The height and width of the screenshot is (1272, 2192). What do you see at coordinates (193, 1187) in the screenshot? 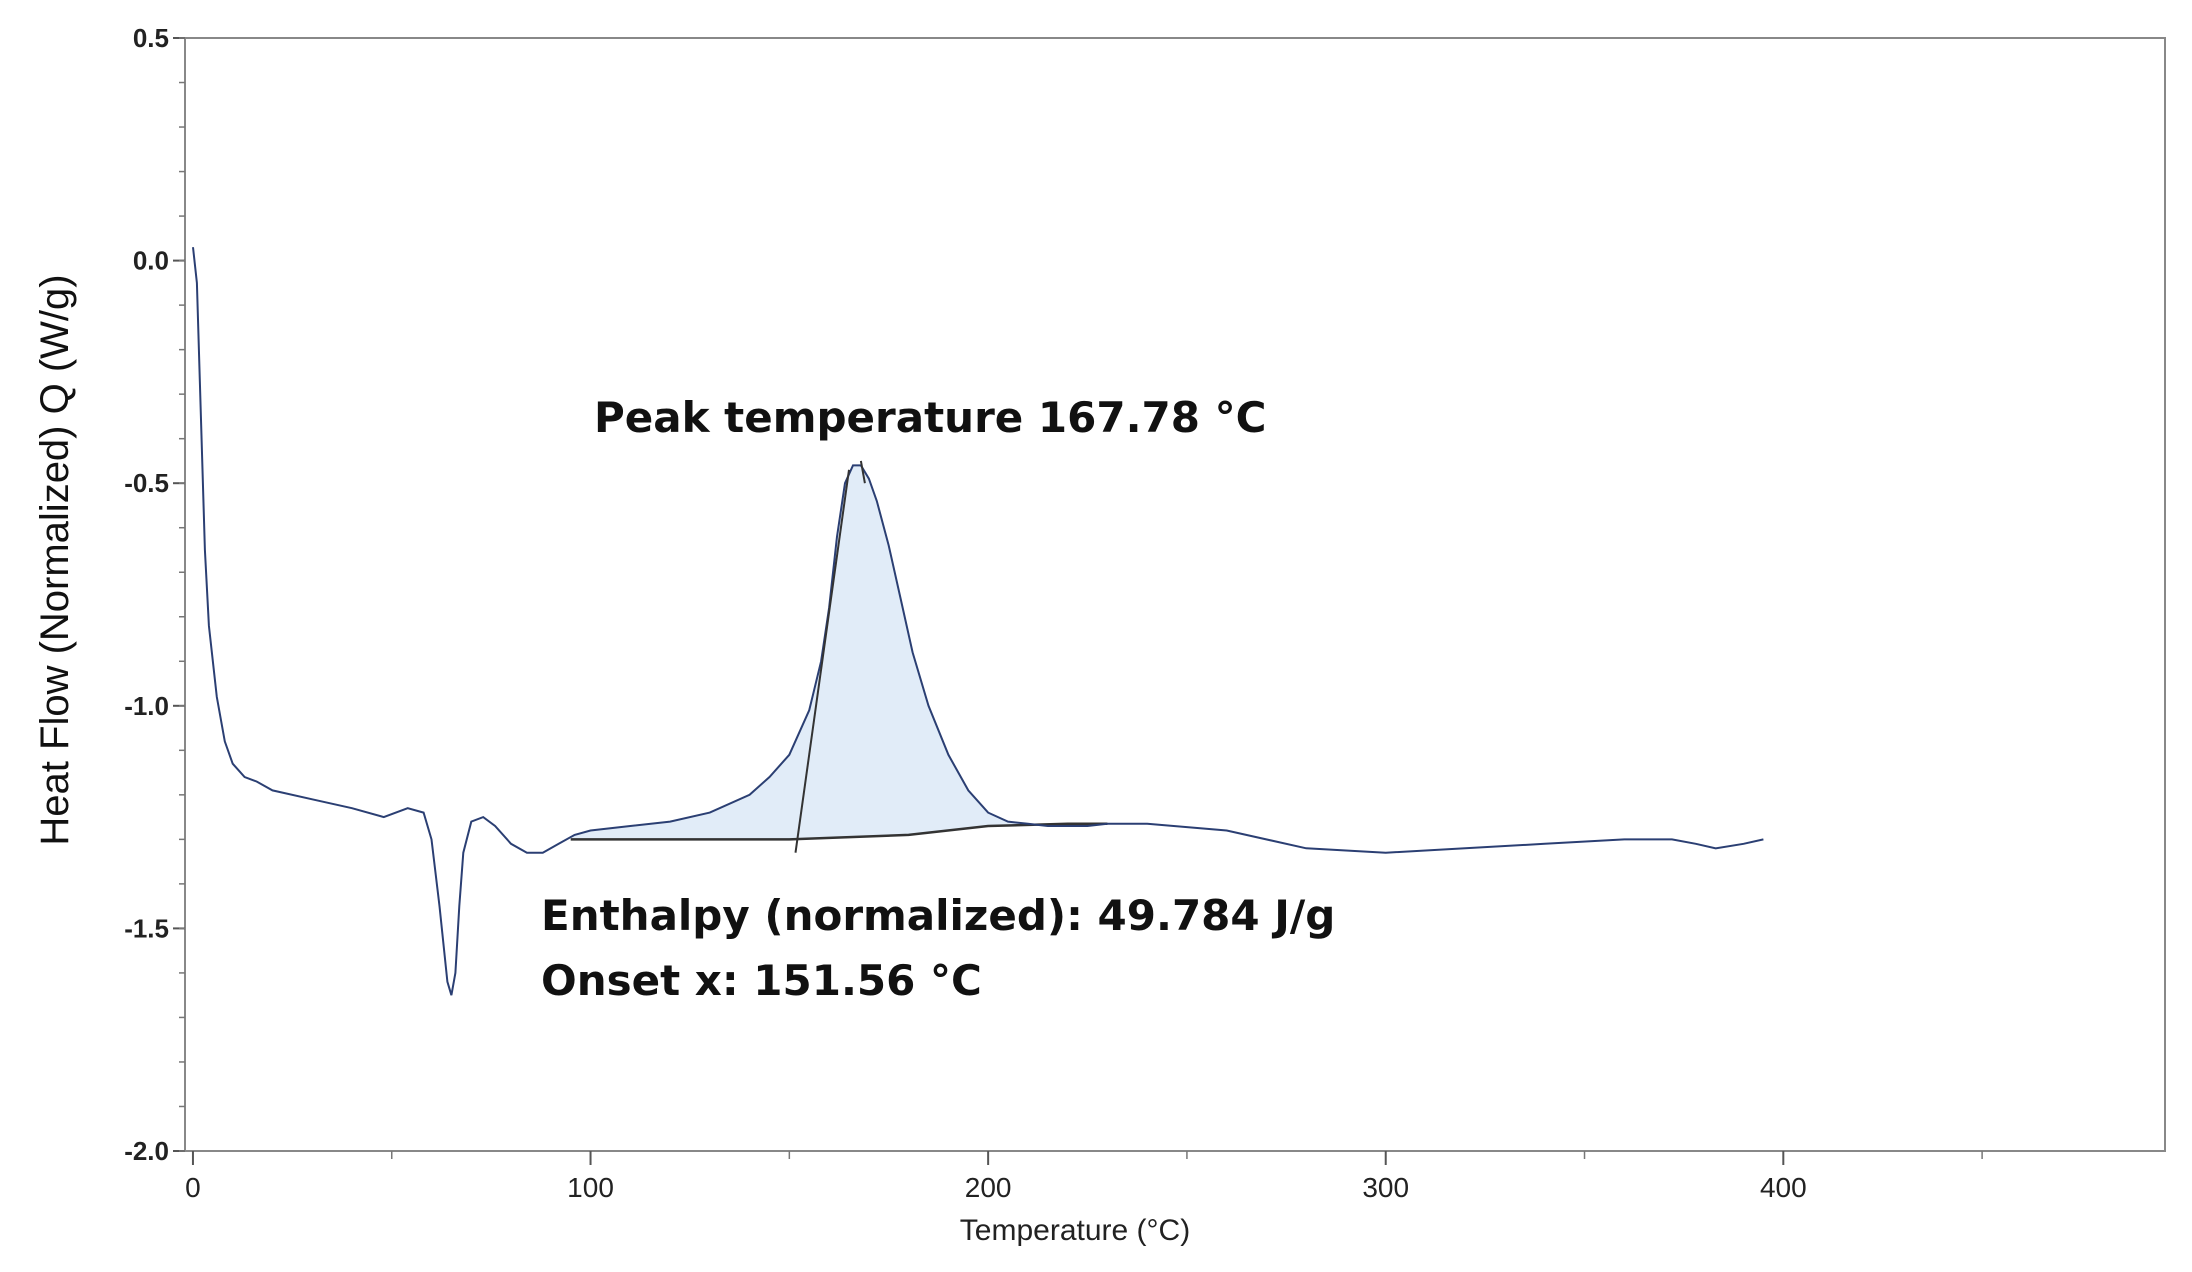
I see `x-tick-label: 0` at bounding box center [193, 1187].